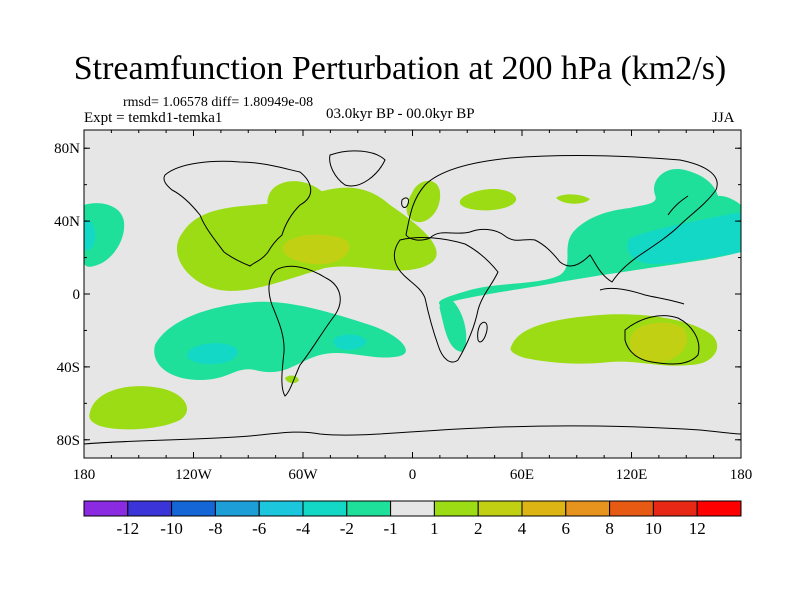  Describe the element at coordinates (68, 368) in the screenshot. I see `y-tick-label: 40S` at that location.